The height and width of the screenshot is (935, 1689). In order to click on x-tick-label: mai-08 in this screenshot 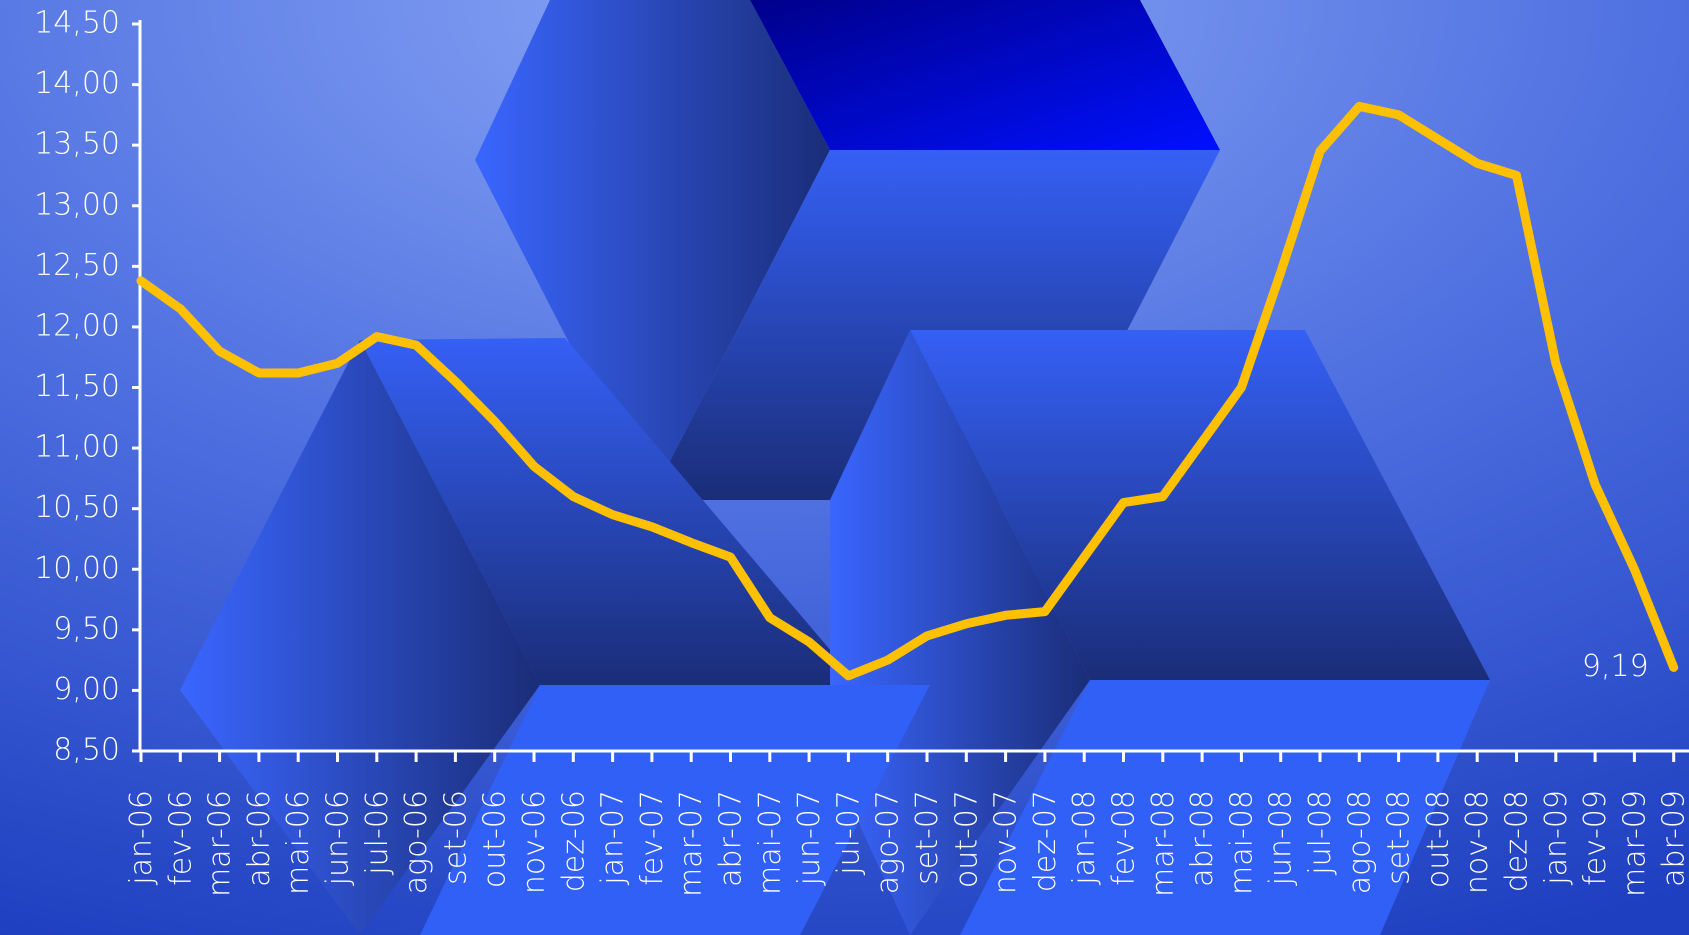, I will do `click(1241, 842)`.